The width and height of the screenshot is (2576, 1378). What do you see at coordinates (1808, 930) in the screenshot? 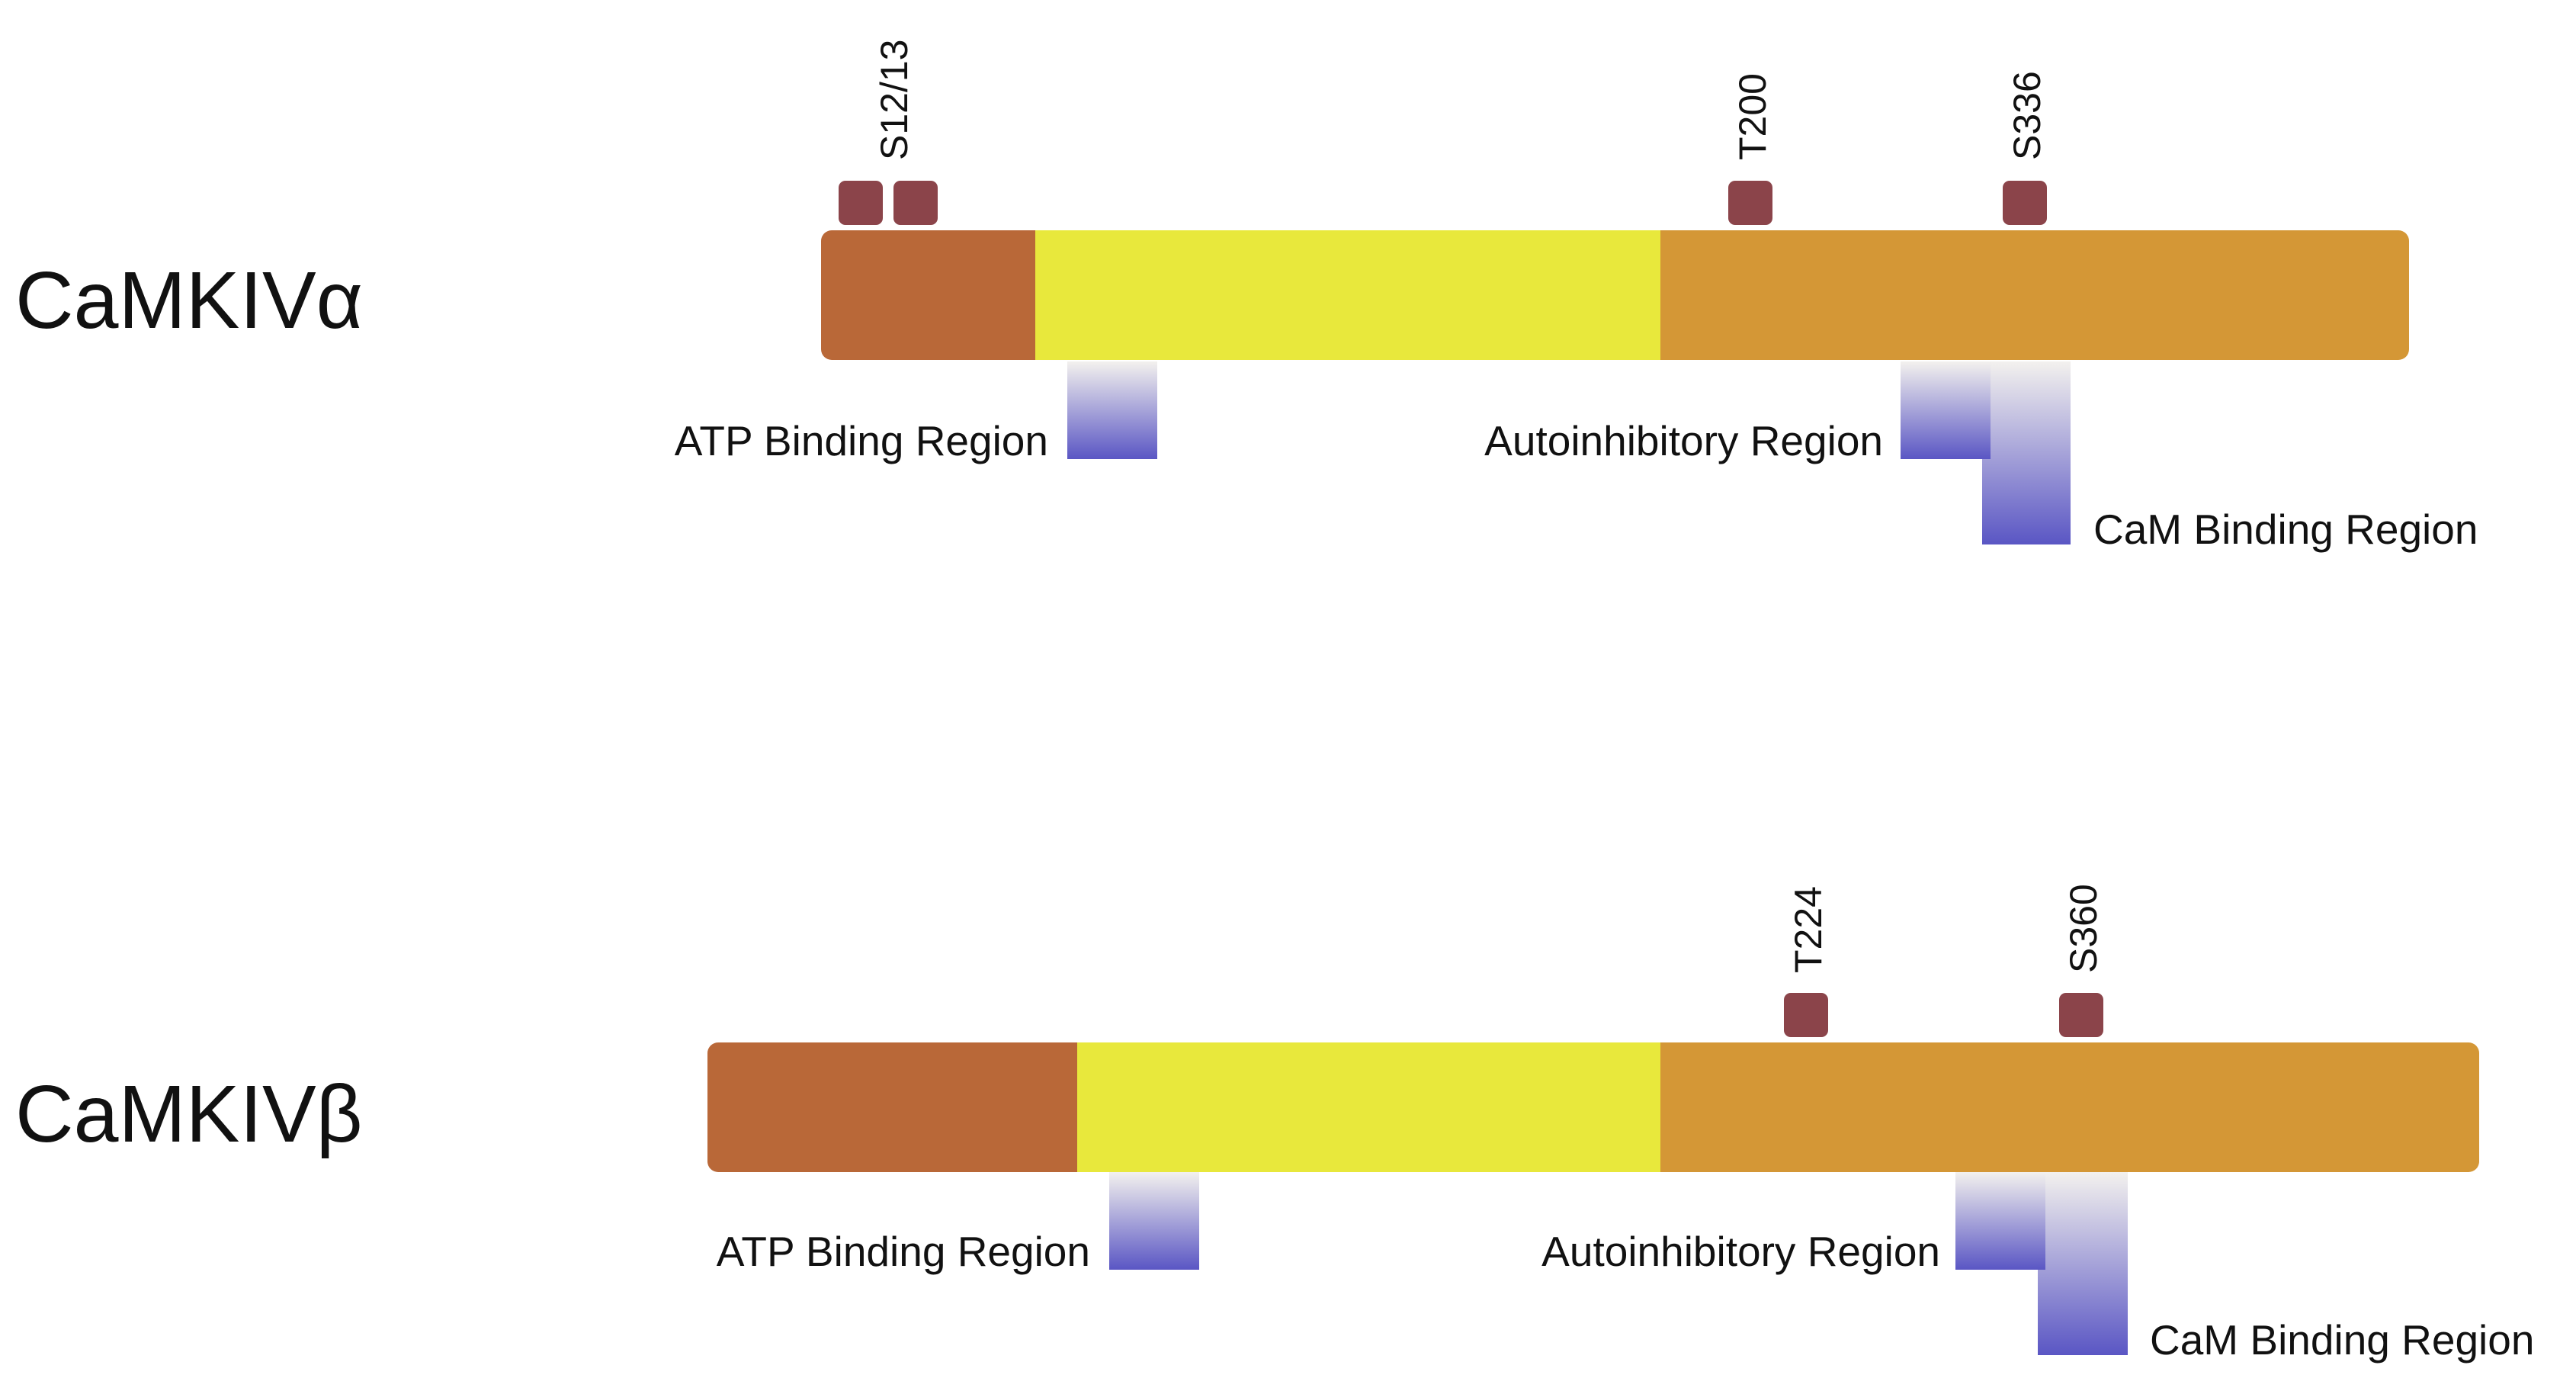
I see `phospho-site-label: T224` at bounding box center [1808, 930].